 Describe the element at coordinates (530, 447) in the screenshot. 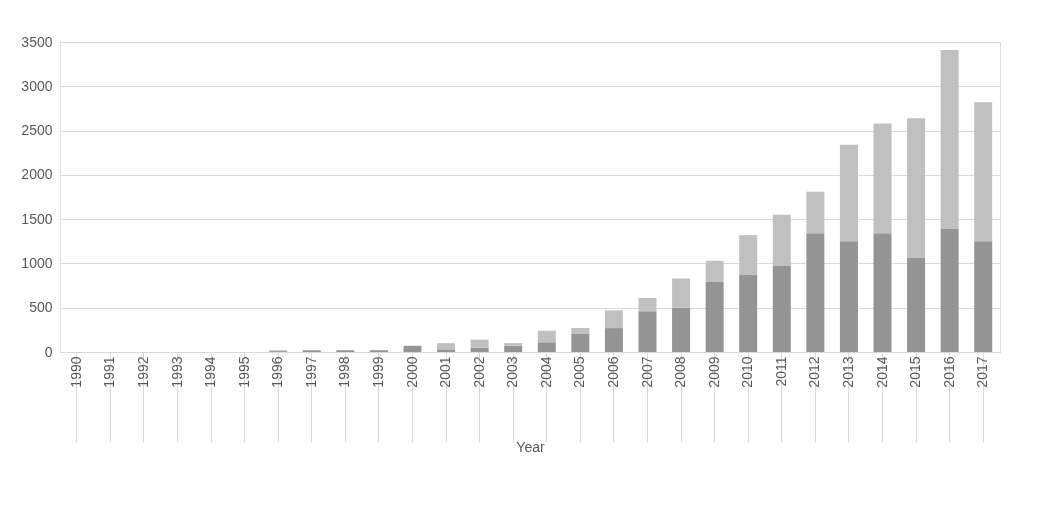

I see `x-axis-title: Year` at that location.